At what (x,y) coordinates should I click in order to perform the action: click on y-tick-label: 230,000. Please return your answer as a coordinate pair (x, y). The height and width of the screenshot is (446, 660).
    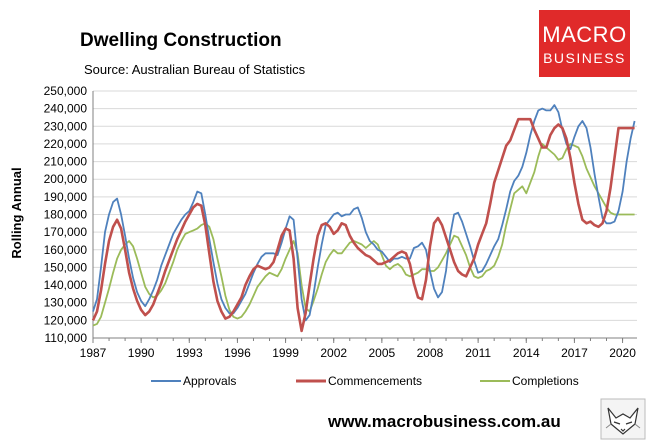
    Looking at the image, I should click on (66, 126).